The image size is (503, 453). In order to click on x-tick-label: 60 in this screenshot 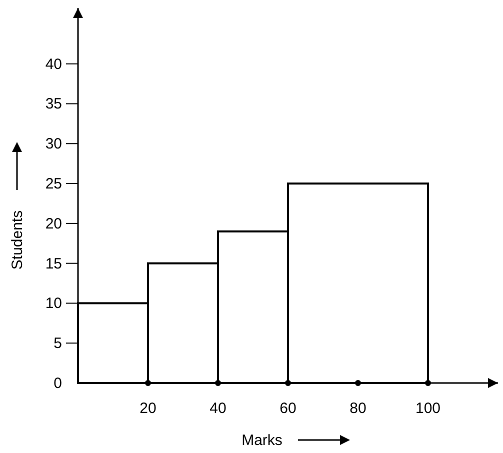, I will do `click(288, 408)`.